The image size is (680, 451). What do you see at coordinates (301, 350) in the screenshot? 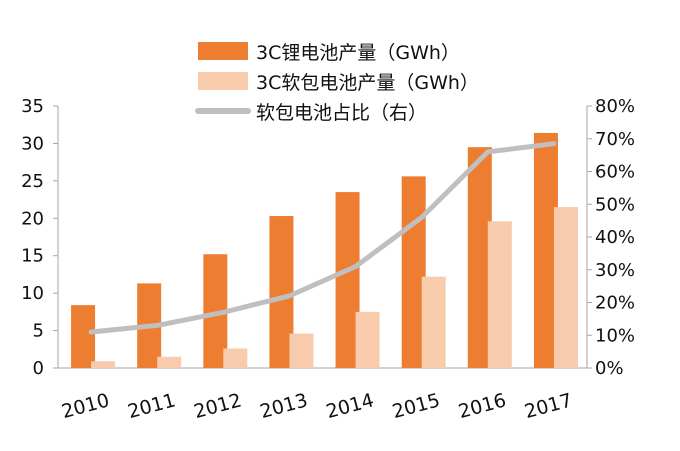
I see `bar-3c-pouch-2013` at bounding box center [301, 350].